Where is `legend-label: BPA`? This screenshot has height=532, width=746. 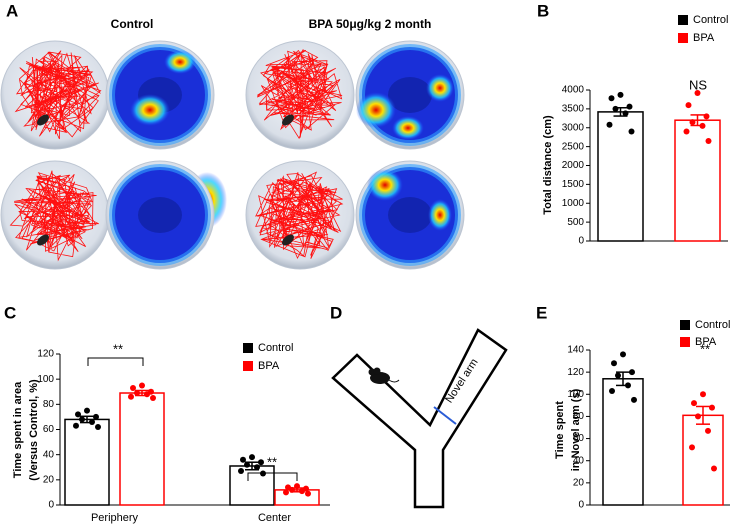
legend-label: BPA is located at coordinates (706, 342).